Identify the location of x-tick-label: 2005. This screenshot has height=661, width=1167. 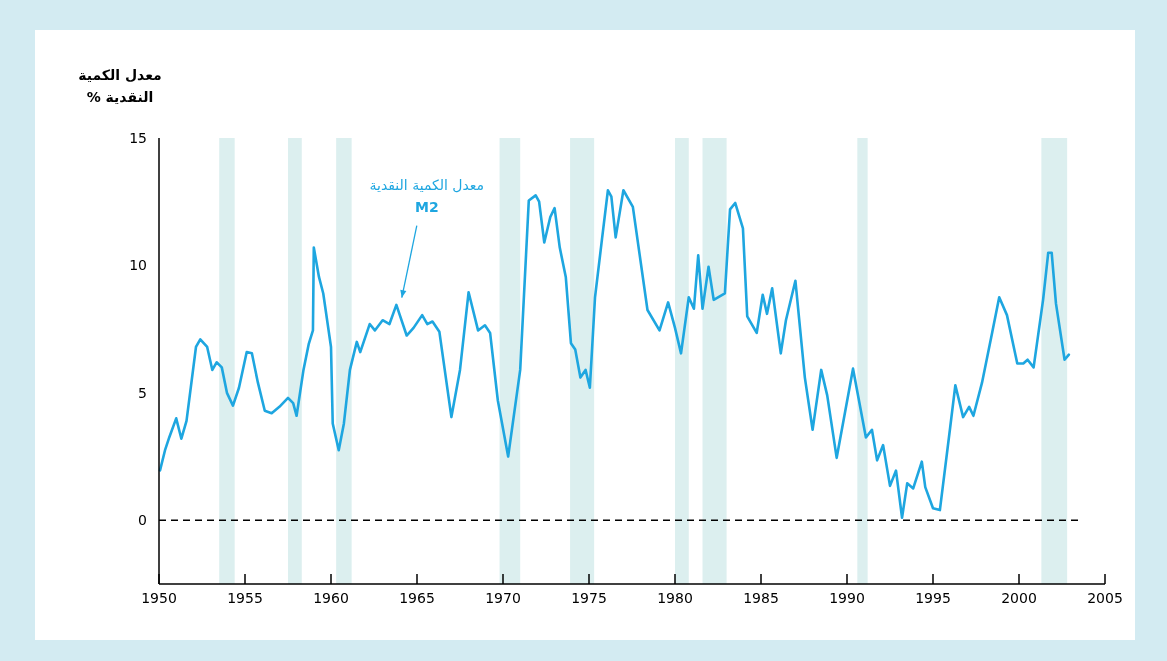
(1105, 598).